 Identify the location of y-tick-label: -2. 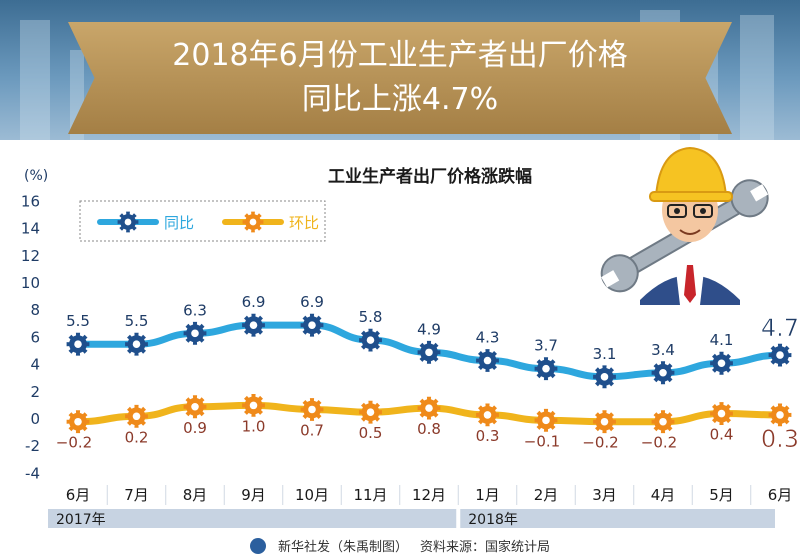
(32, 446).